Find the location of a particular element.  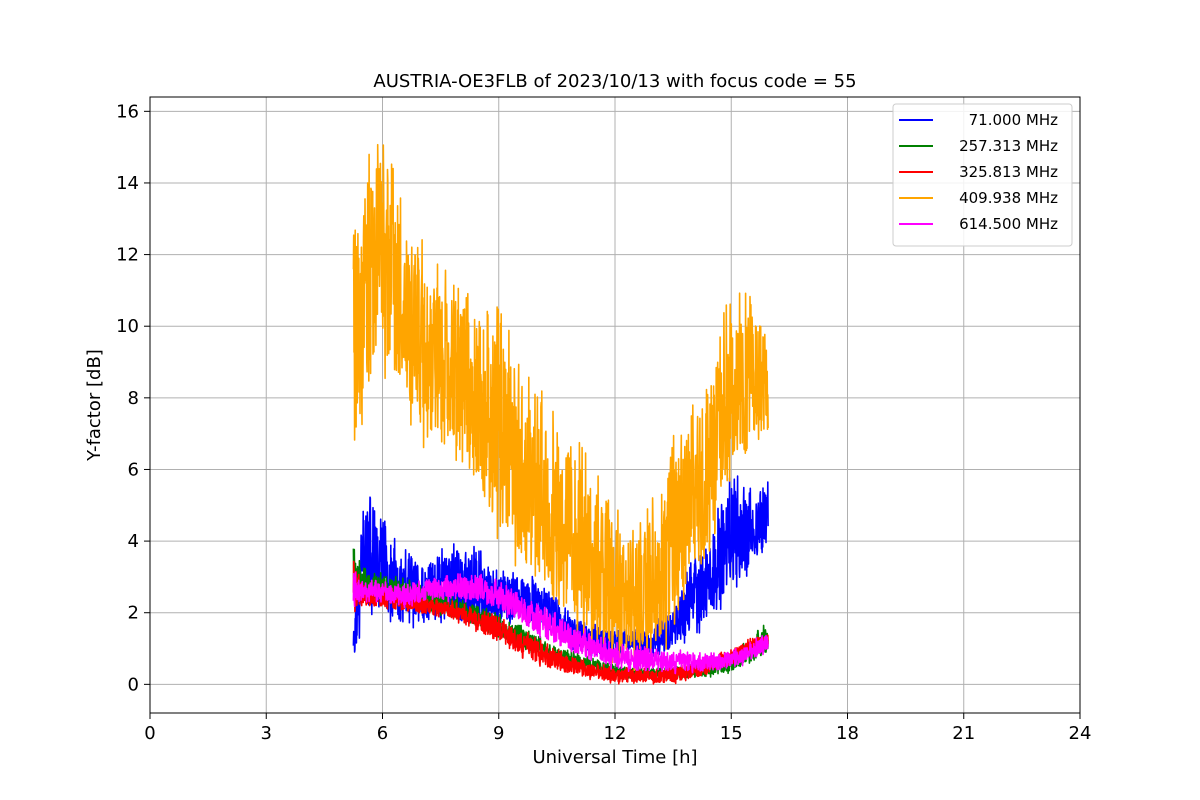

legend-label: 71.000 MHz is located at coordinates (1013, 120).